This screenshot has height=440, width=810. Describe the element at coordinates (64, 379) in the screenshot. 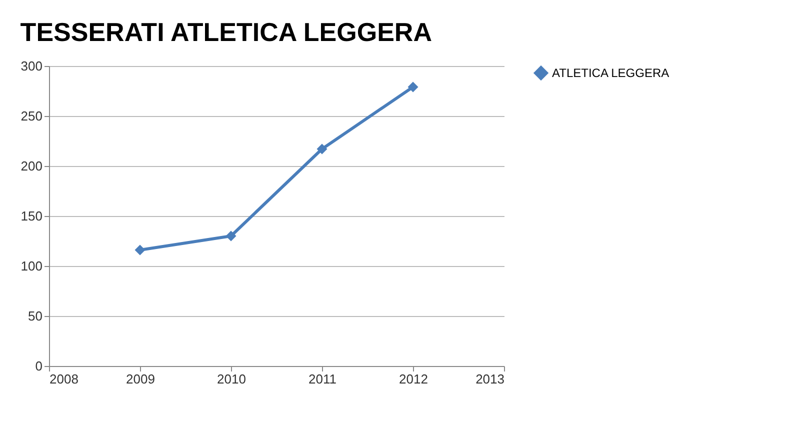

I see `x-tick-label: 2008` at that location.